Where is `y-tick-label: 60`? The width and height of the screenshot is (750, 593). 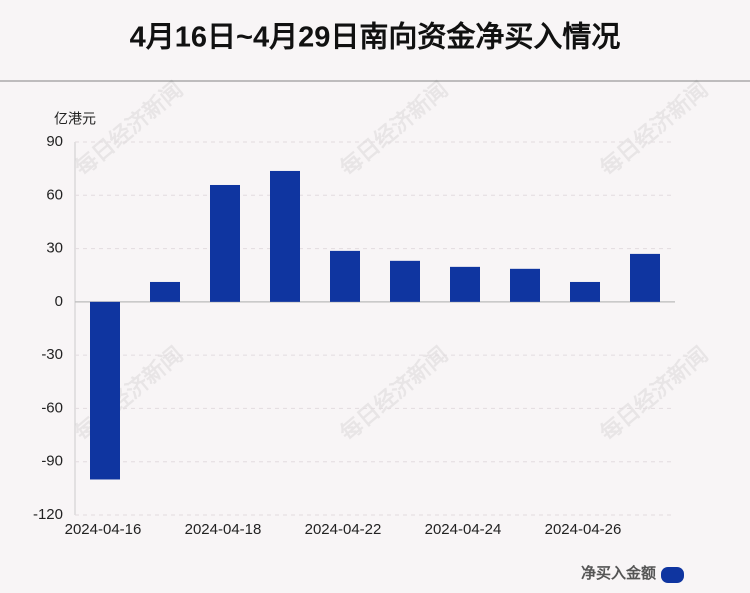 y-tick-label: 60 is located at coordinates (54, 194).